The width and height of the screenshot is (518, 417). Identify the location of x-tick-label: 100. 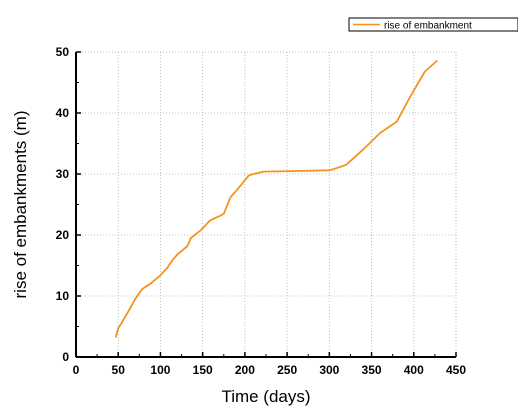
(160, 370).